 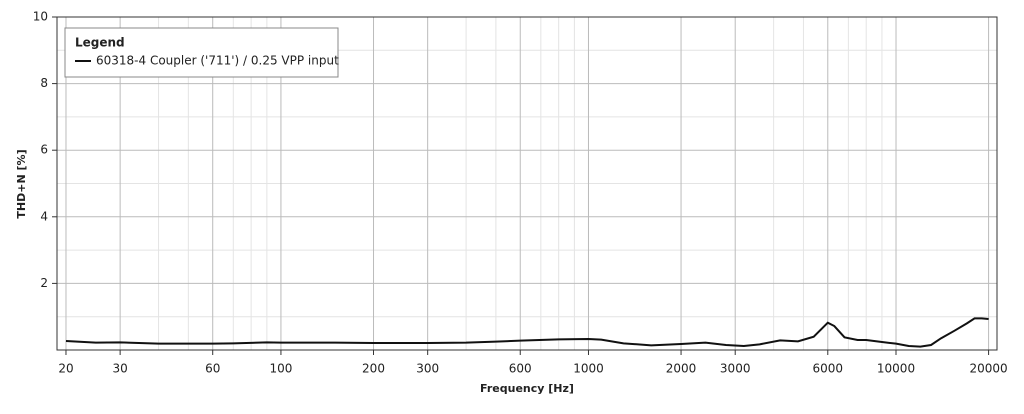 I want to click on x-tick-label: 1000, so click(x=588, y=369).